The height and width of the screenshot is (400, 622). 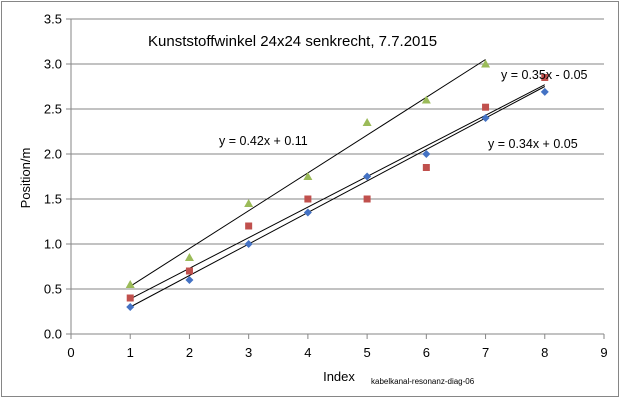 What do you see at coordinates (53, 64) in the screenshot?
I see `y-tick-label: 3.0` at bounding box center [53, 64].